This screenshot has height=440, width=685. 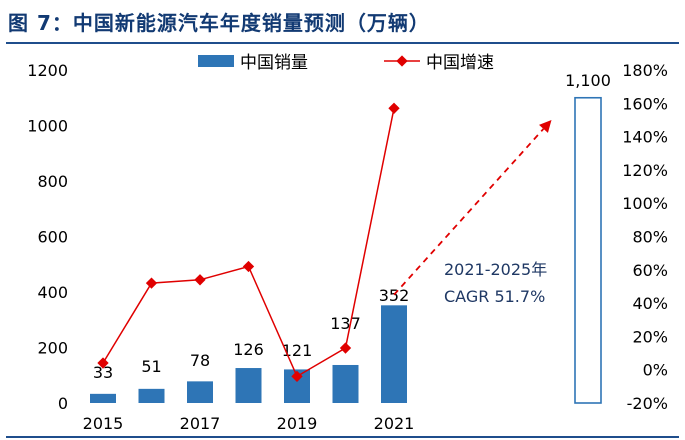 What do you see at coordinates (588, 250) in the screenshot?
I see `bar-forecast` at bounding box center [588, 250].